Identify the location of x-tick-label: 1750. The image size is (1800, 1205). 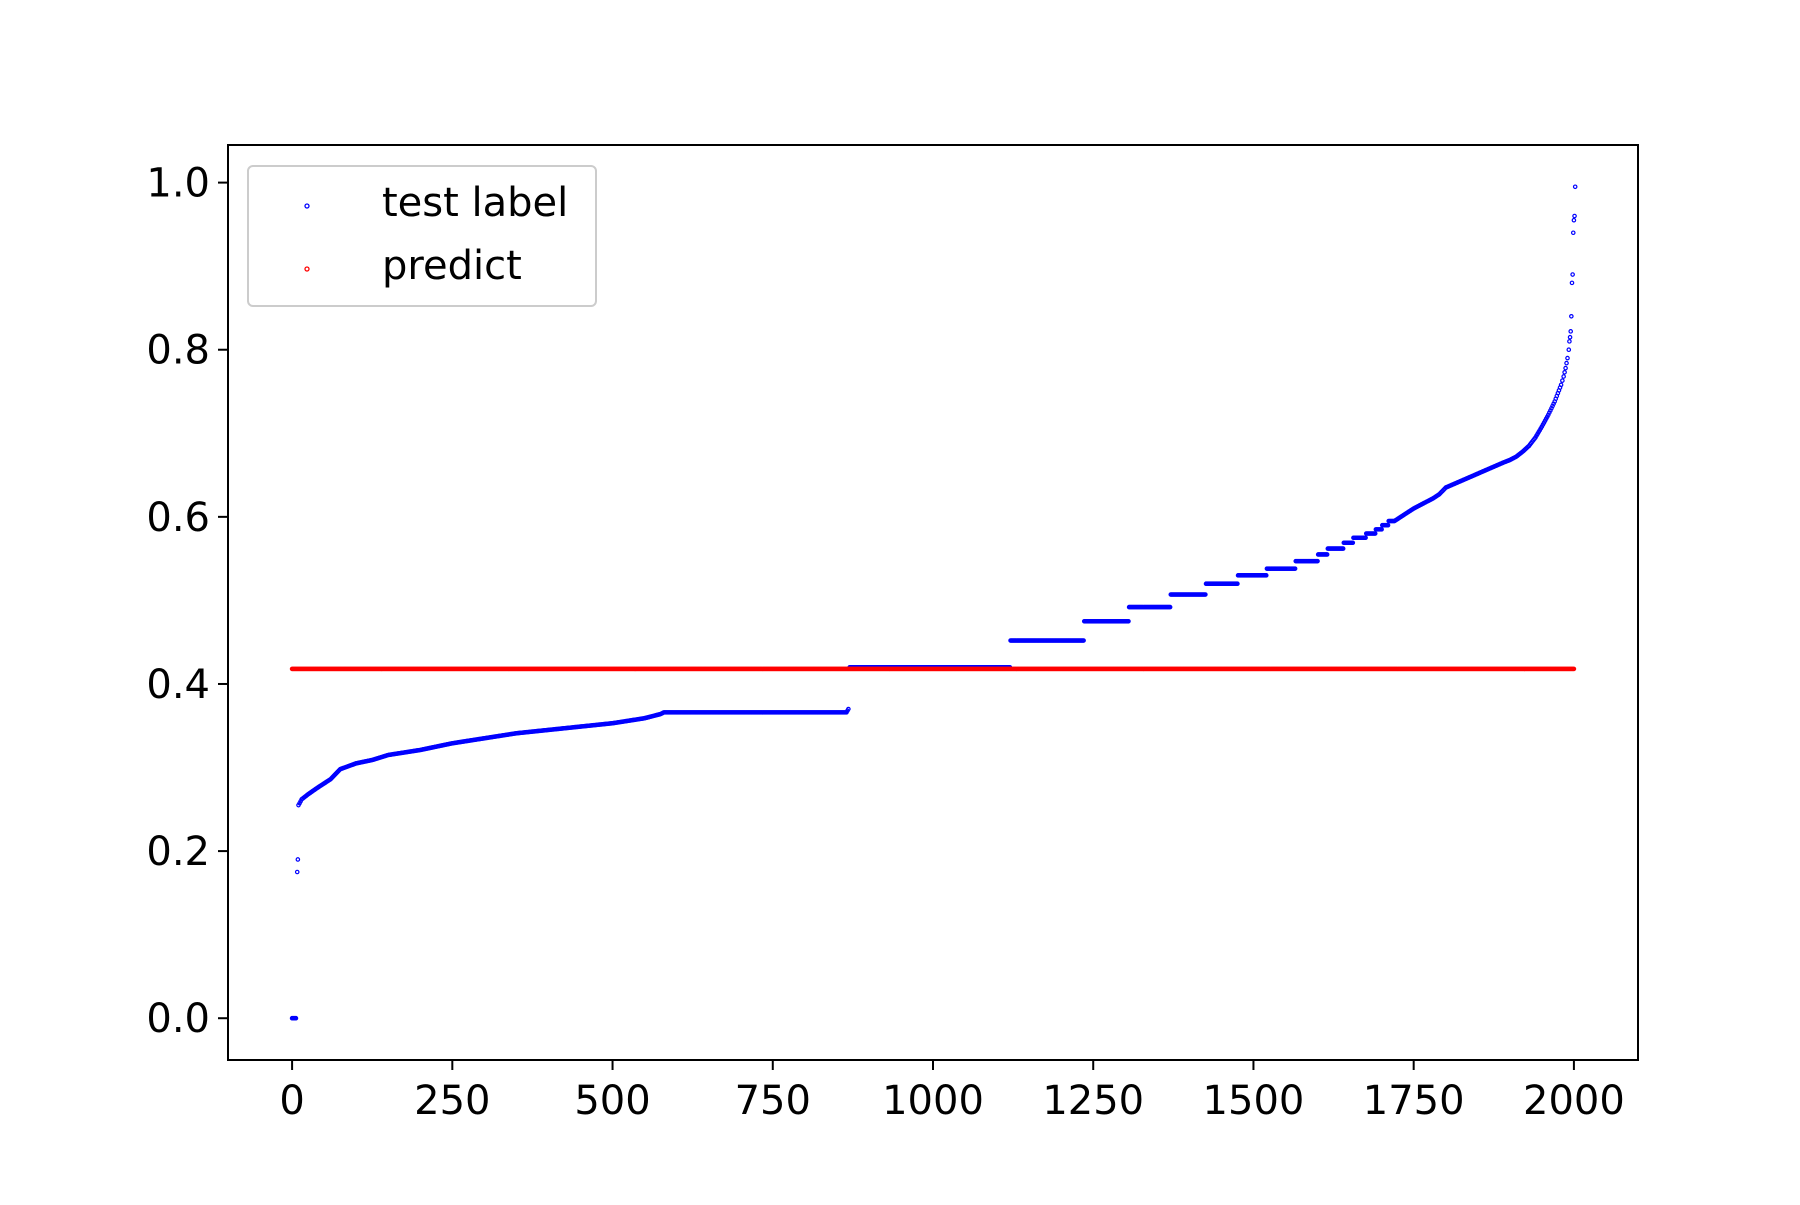
(1414, 1101).